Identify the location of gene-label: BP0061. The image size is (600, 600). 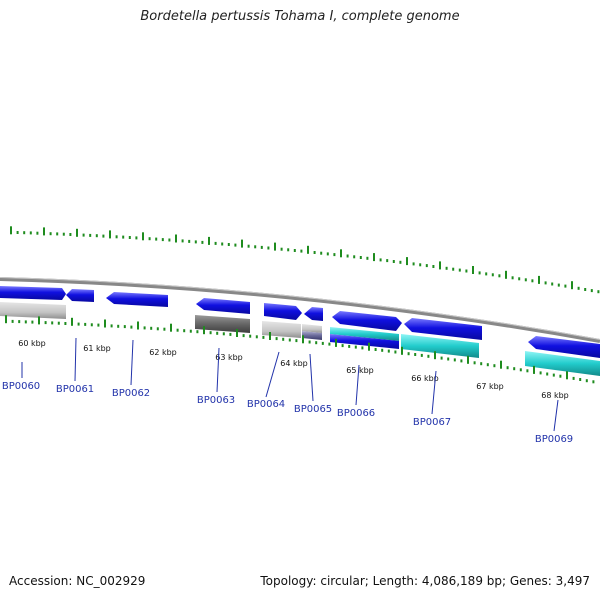
(75, 389).